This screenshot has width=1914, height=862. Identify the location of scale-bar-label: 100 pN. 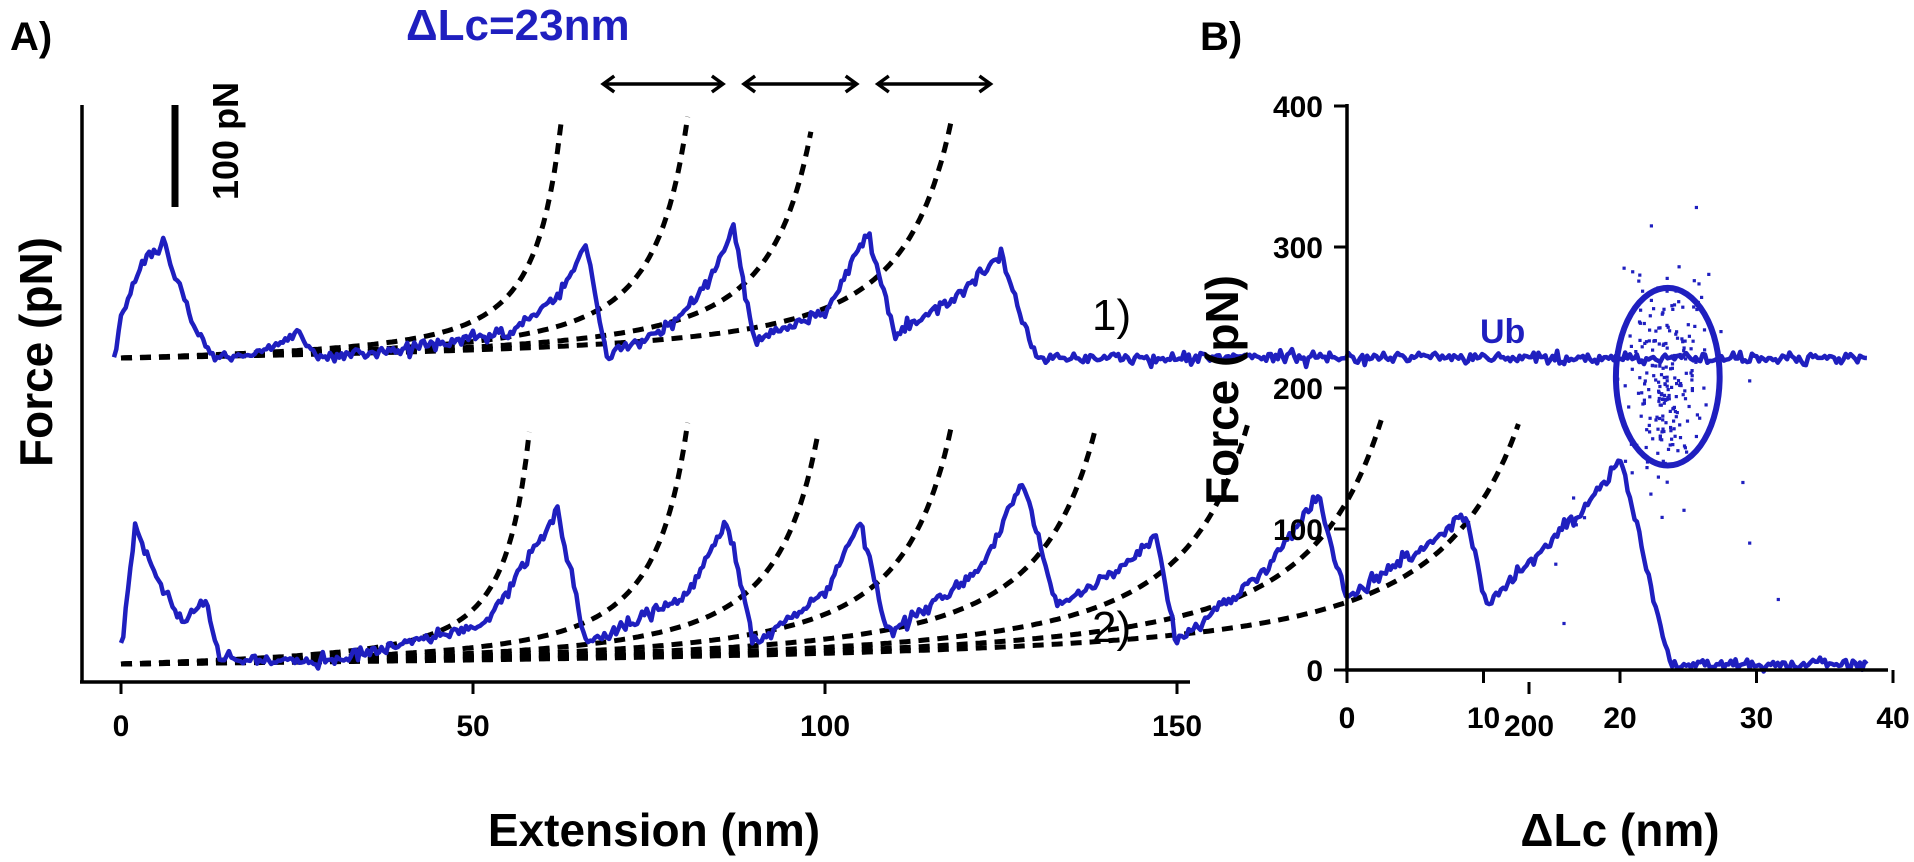
(225, 141).